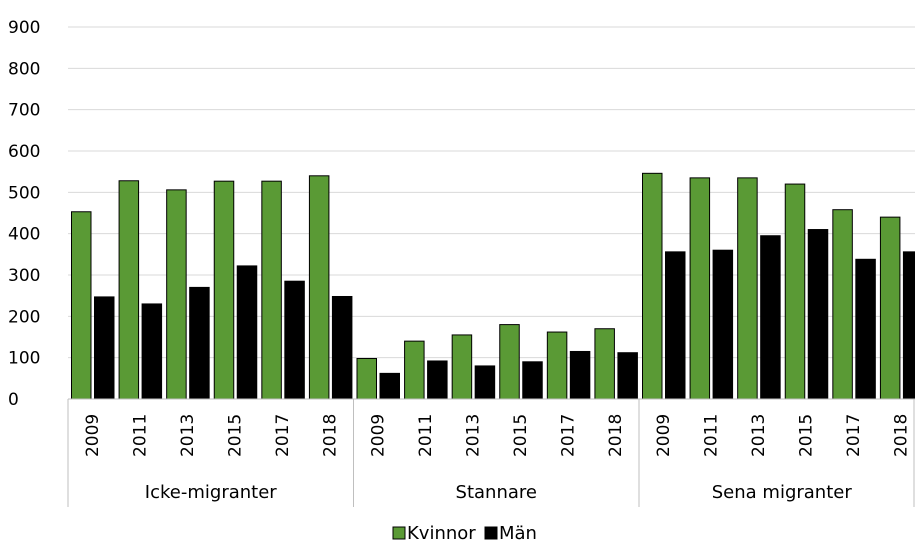 This screenshot has height=544, width=915. I want to click on y-tick-label: 700, so click(24, 111).